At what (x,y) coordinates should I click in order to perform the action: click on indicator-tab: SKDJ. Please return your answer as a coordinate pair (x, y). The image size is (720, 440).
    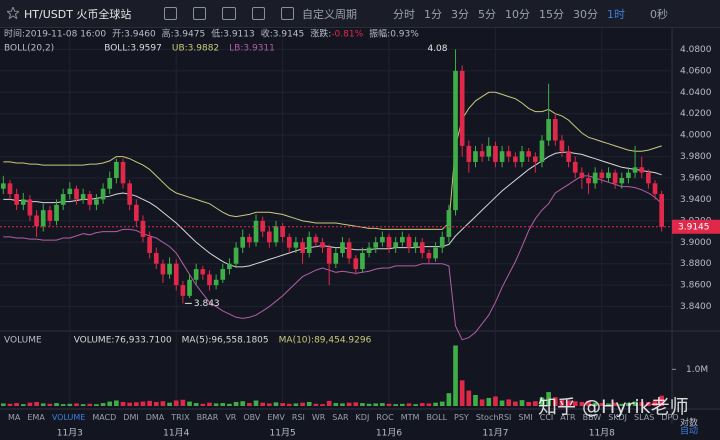
    Looking at the image, I should click on (618, 417).